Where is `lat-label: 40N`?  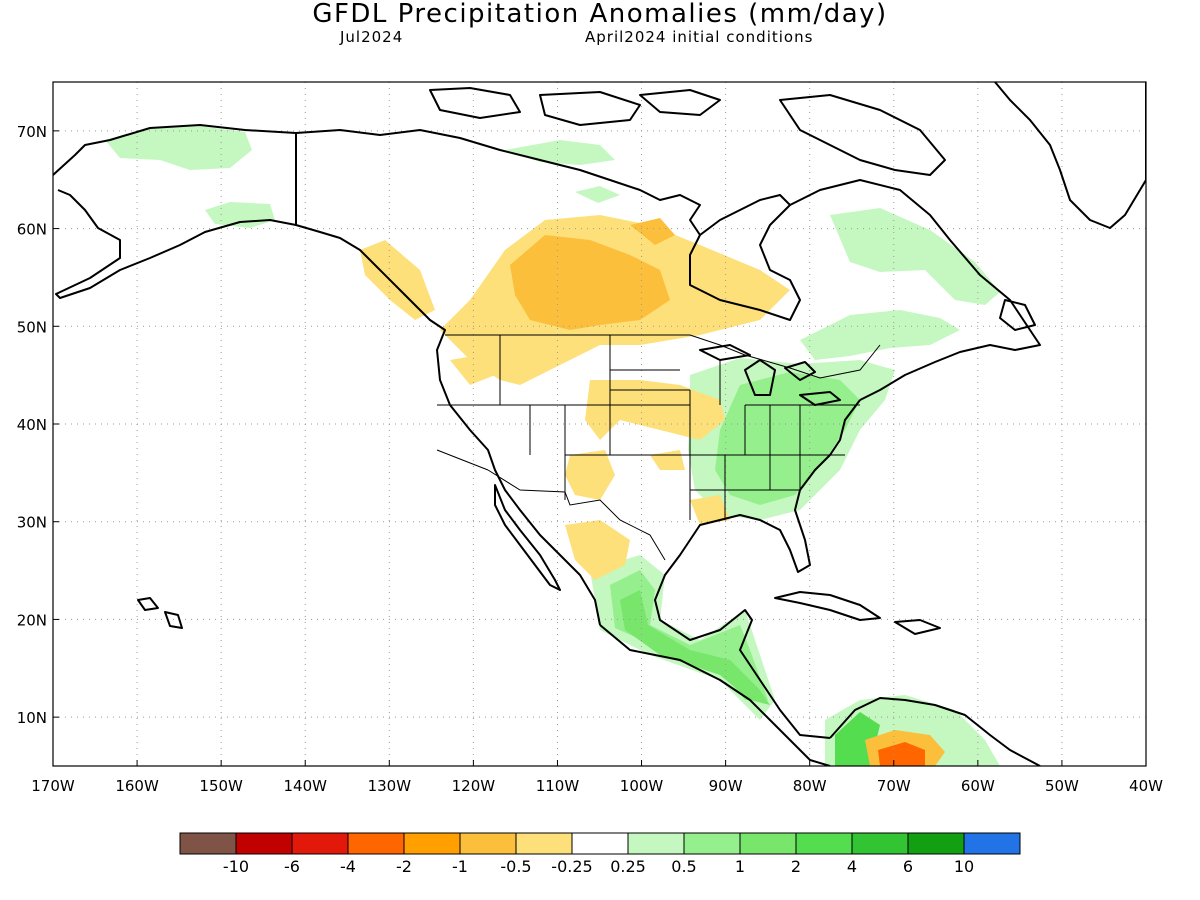
lat-label: 40N is located at coordinates (32, 425).